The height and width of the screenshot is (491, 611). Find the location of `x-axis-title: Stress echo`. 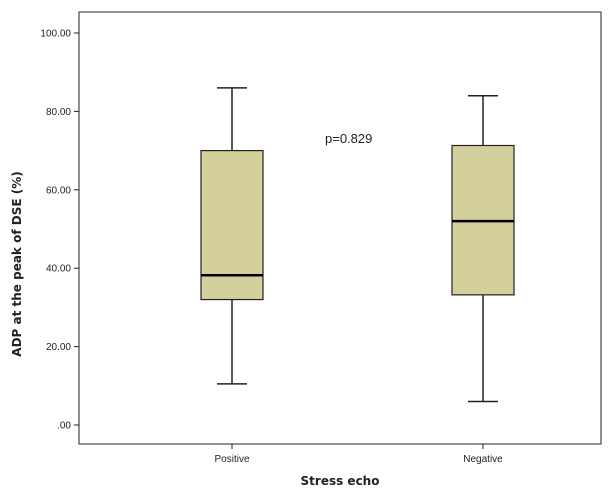

x-axis-title: Stress echo is located at coordinates (340, 481).